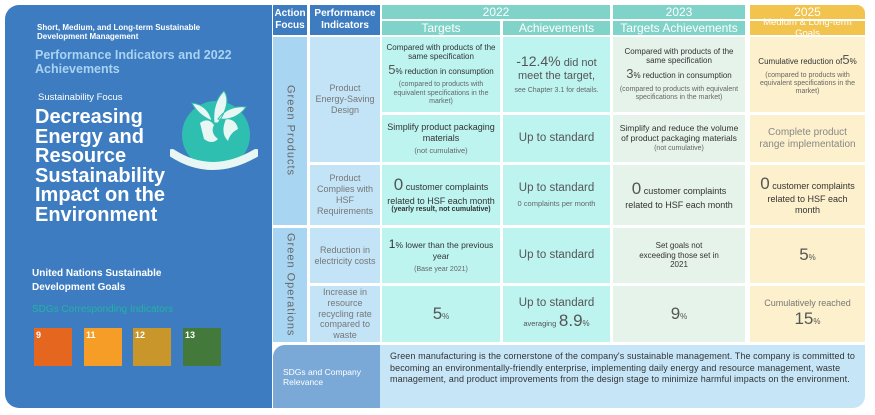 The width and height of the screenshot is (875, 415). I want to click on text: % lower than the previous year, so click(444, 251).